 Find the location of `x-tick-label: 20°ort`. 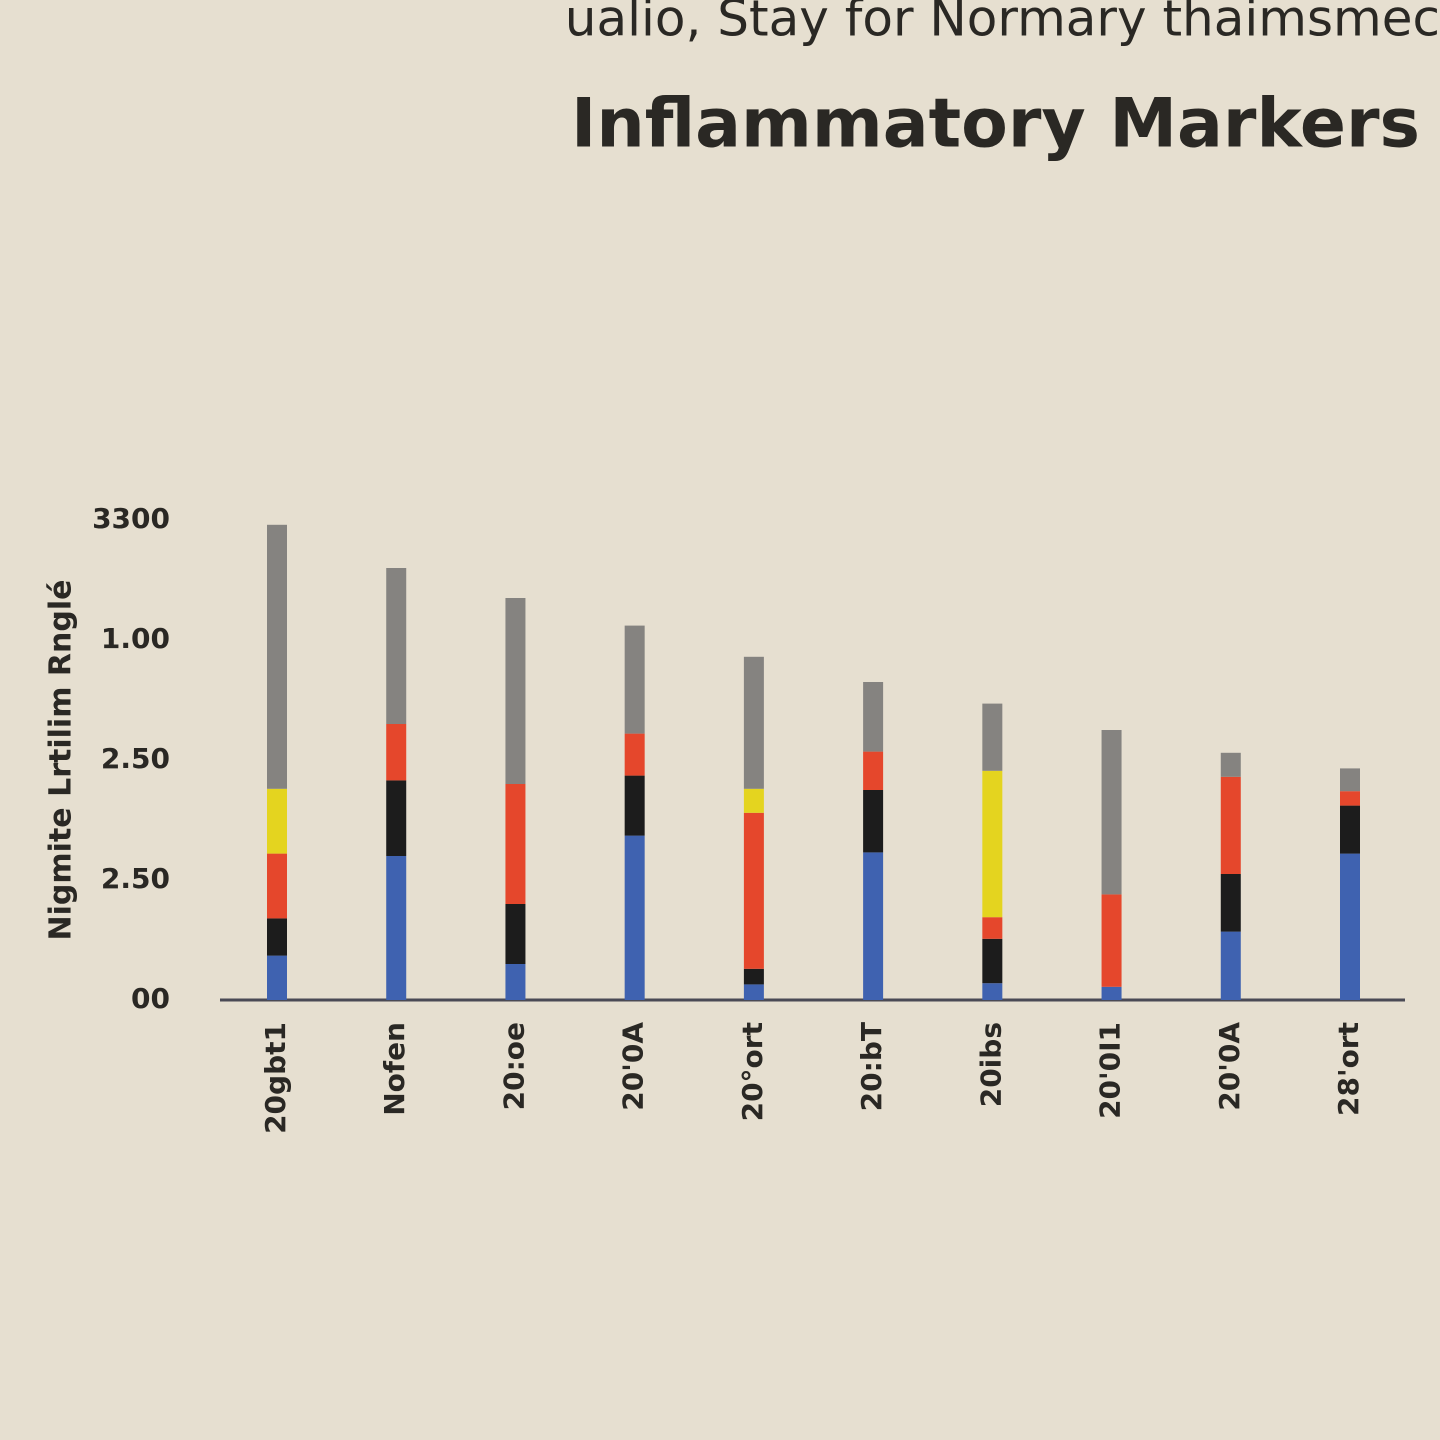

x-tick-label: 20°ort is located at coordinates (752, 1071).